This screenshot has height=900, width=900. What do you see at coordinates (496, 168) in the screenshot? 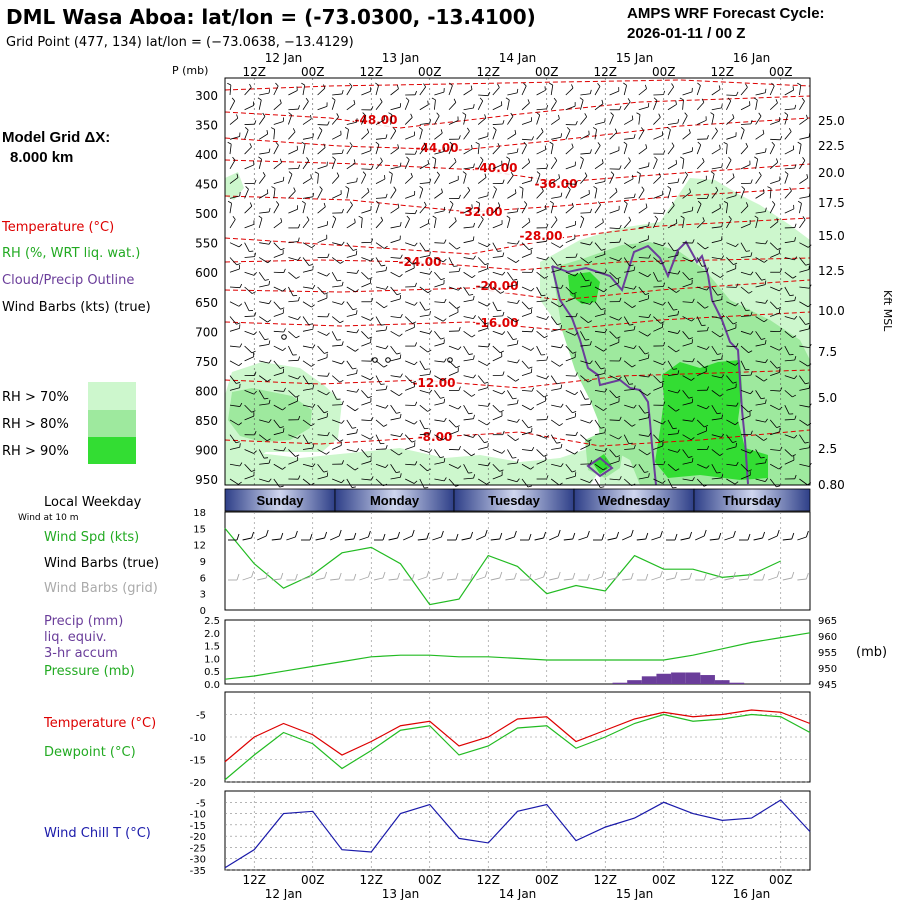
I see `temperature-contour-label: -40.00` at bounding box center [496, 168].